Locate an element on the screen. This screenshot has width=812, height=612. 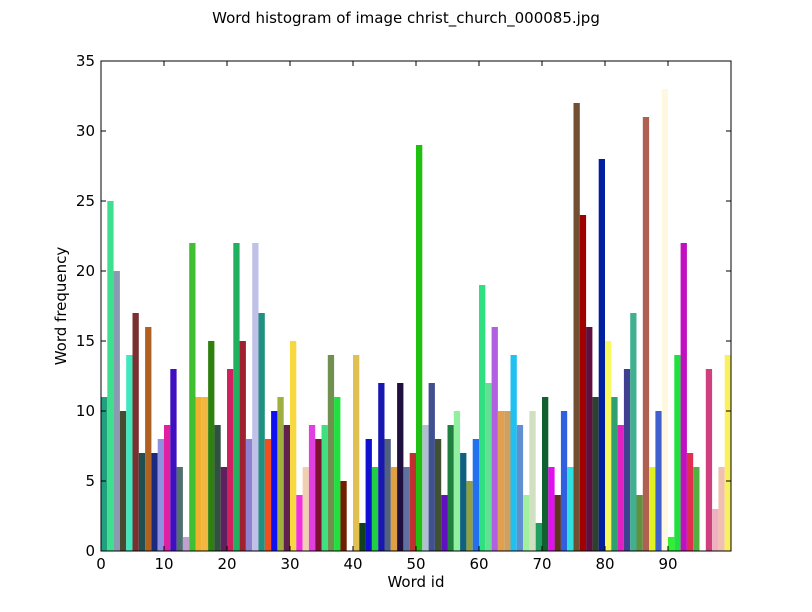
x-tick-label: 40 is located at coordinates (352, 564).